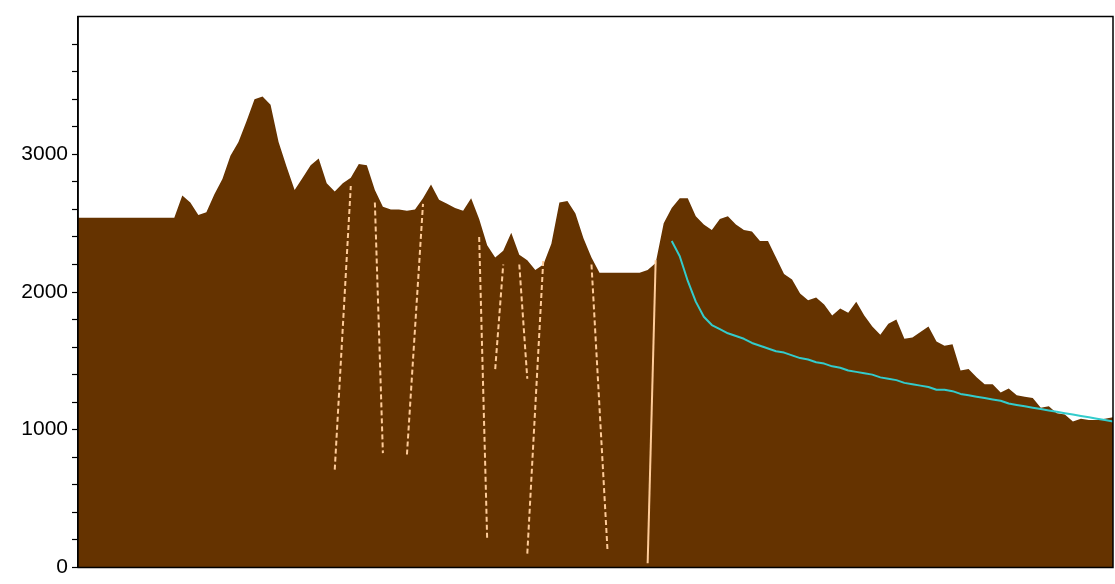  What do you see at coordinates (44, 428) in the screenshot?
I see `y-tick-label: 1000` at bounding box center [44, 428].